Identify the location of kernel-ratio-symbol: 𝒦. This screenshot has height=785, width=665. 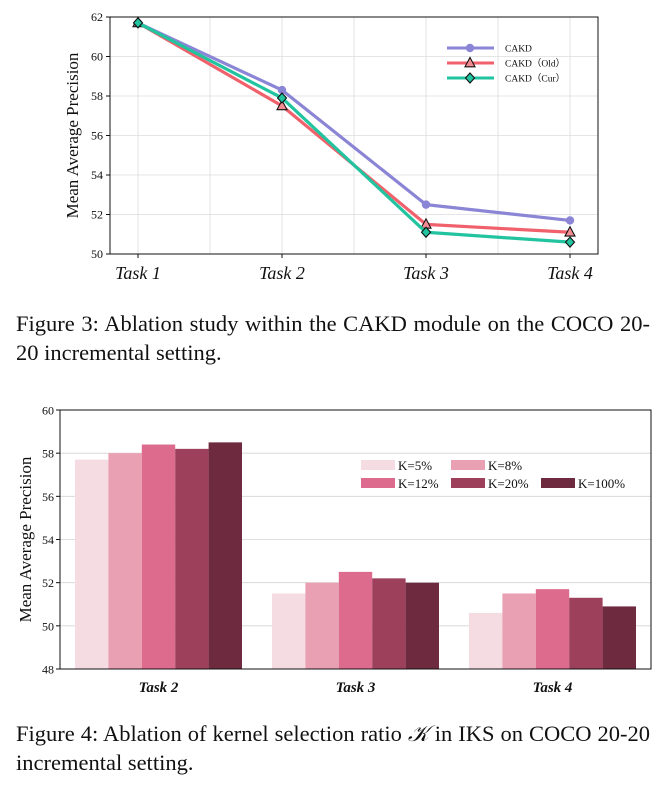
(418, 733).